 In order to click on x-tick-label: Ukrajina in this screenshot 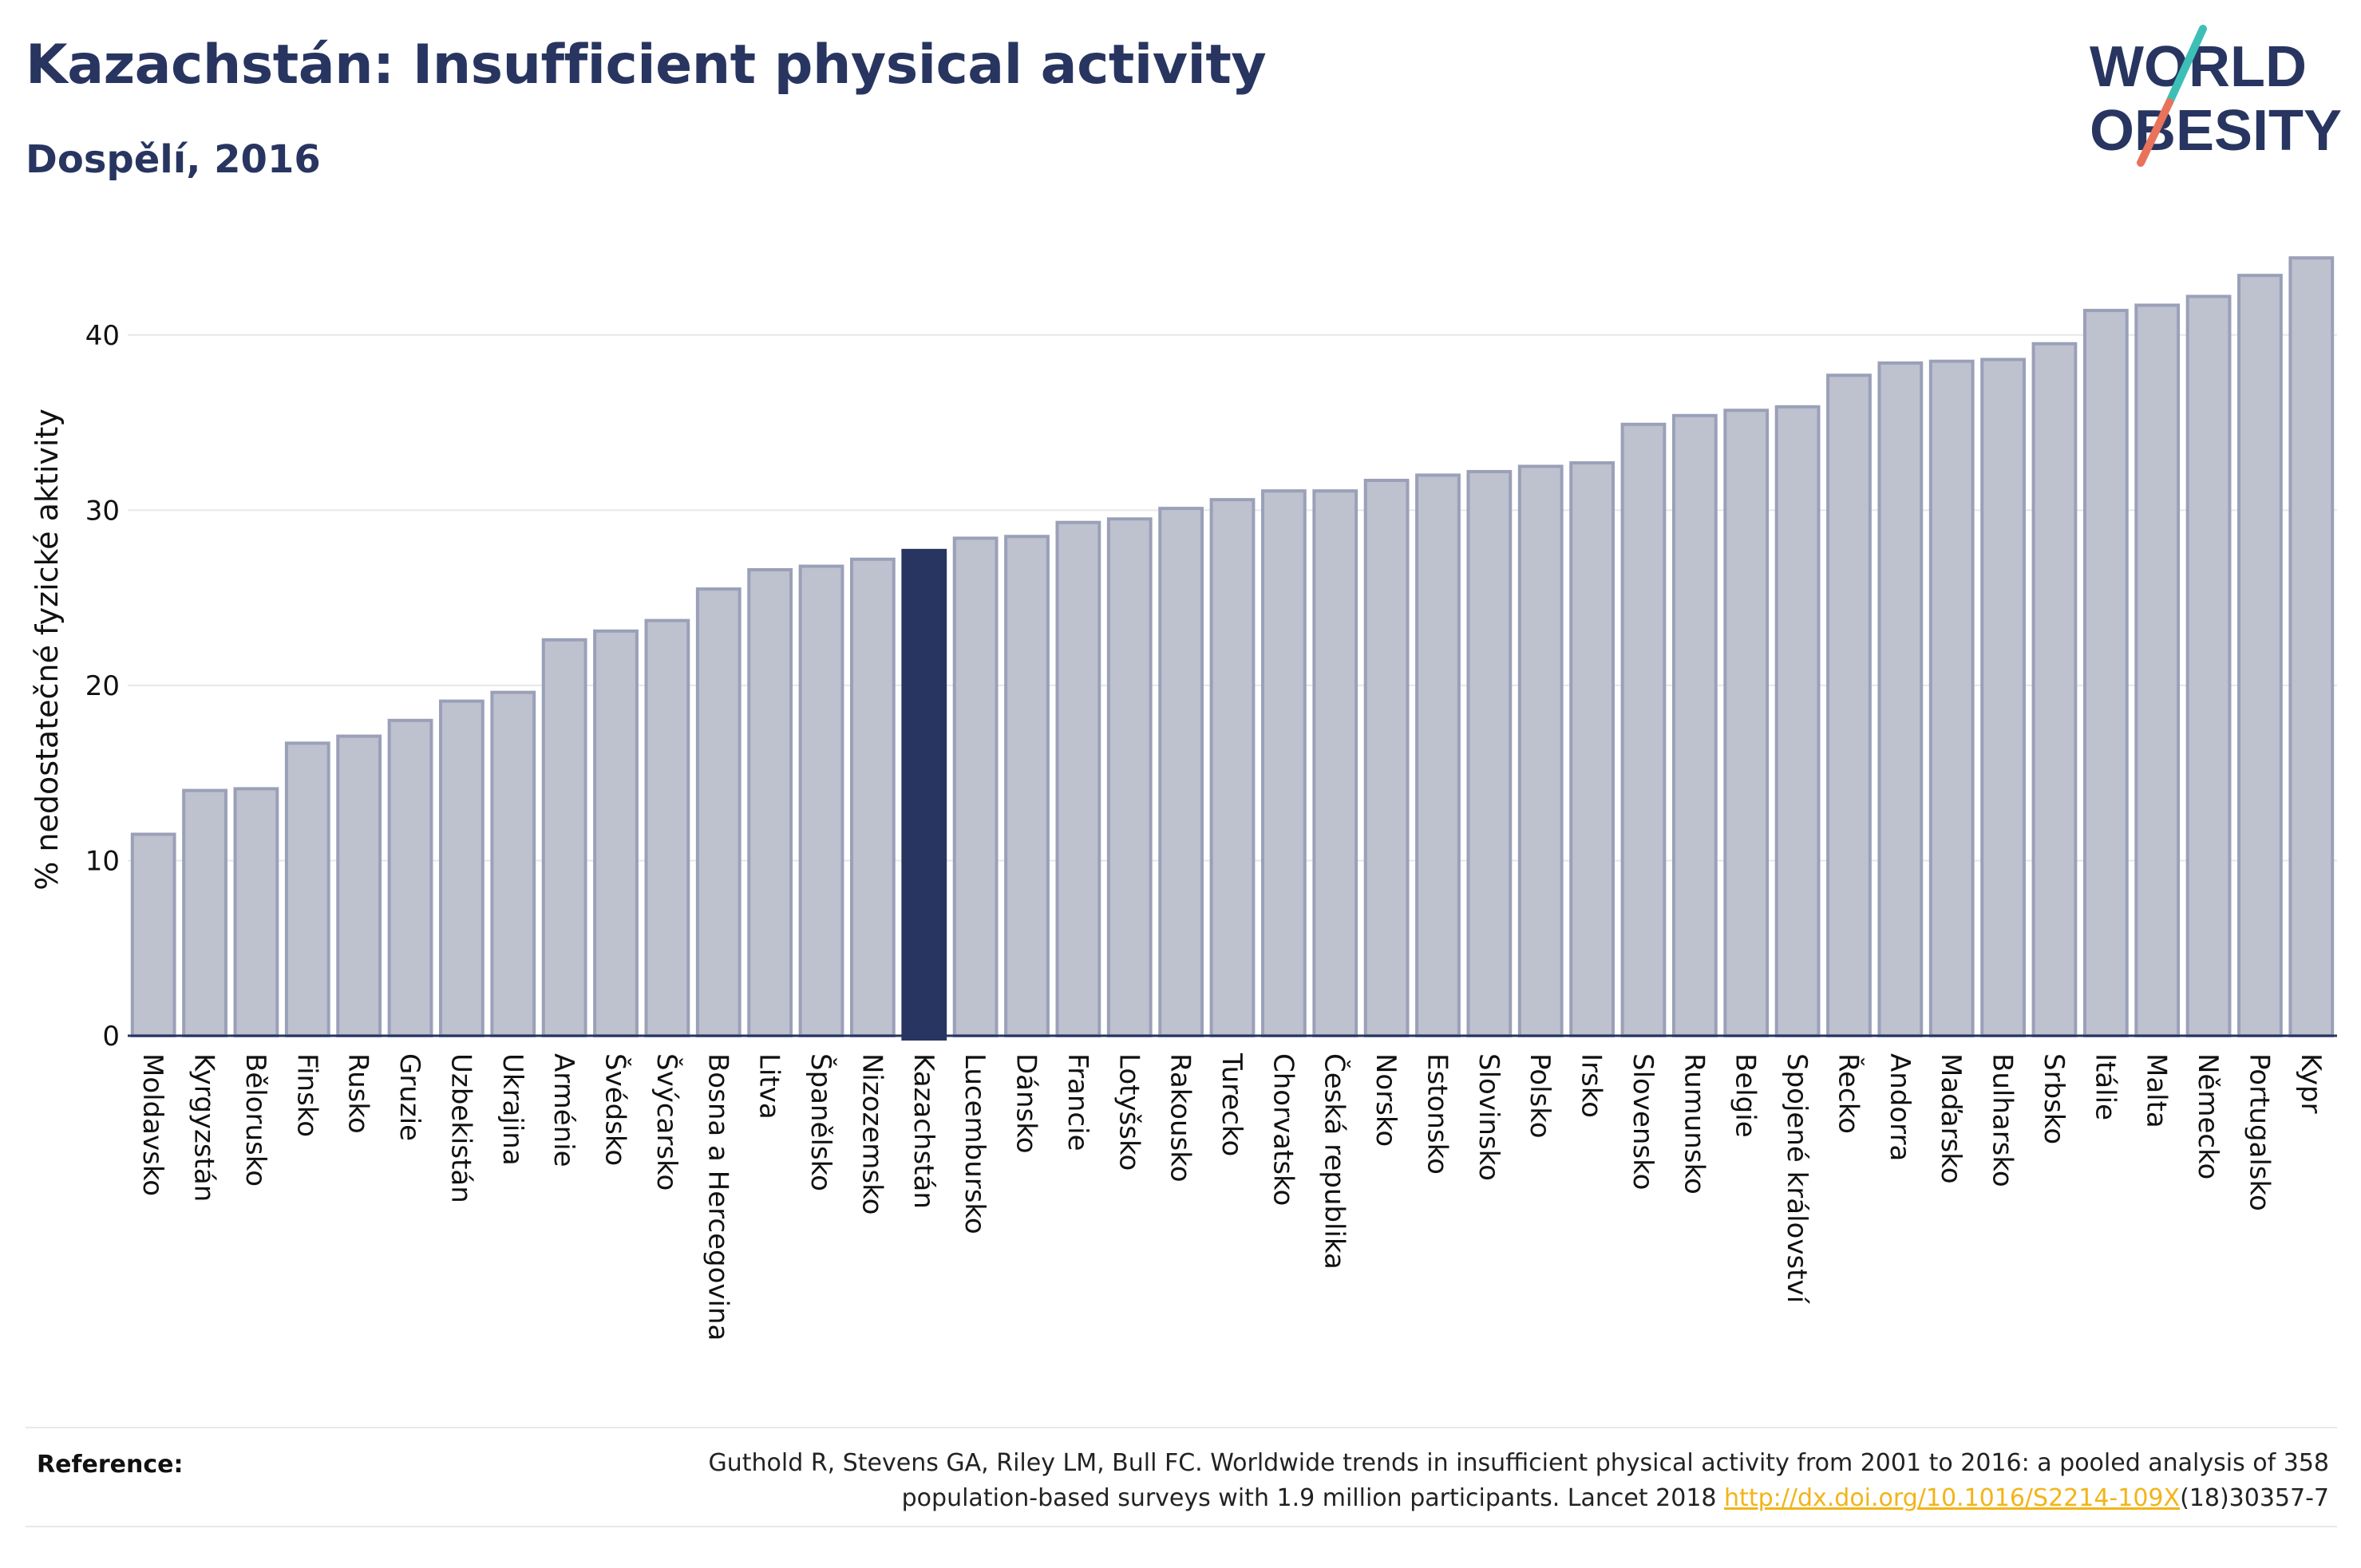, I will do `click(512, 1109)`.